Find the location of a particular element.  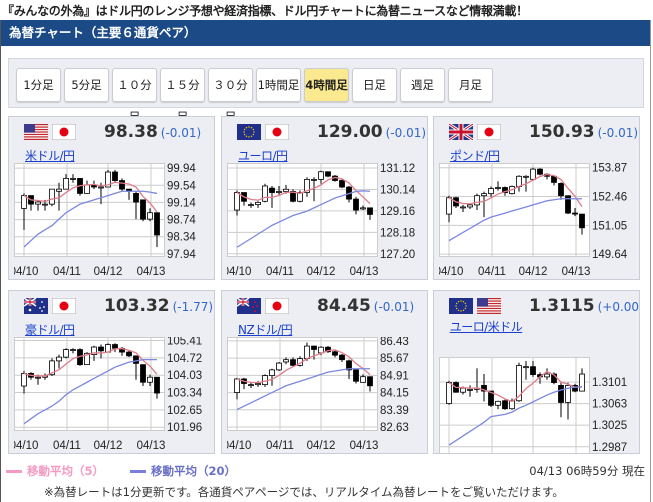

pair-link: NZドル/円 is located at coordinates (265, 330).